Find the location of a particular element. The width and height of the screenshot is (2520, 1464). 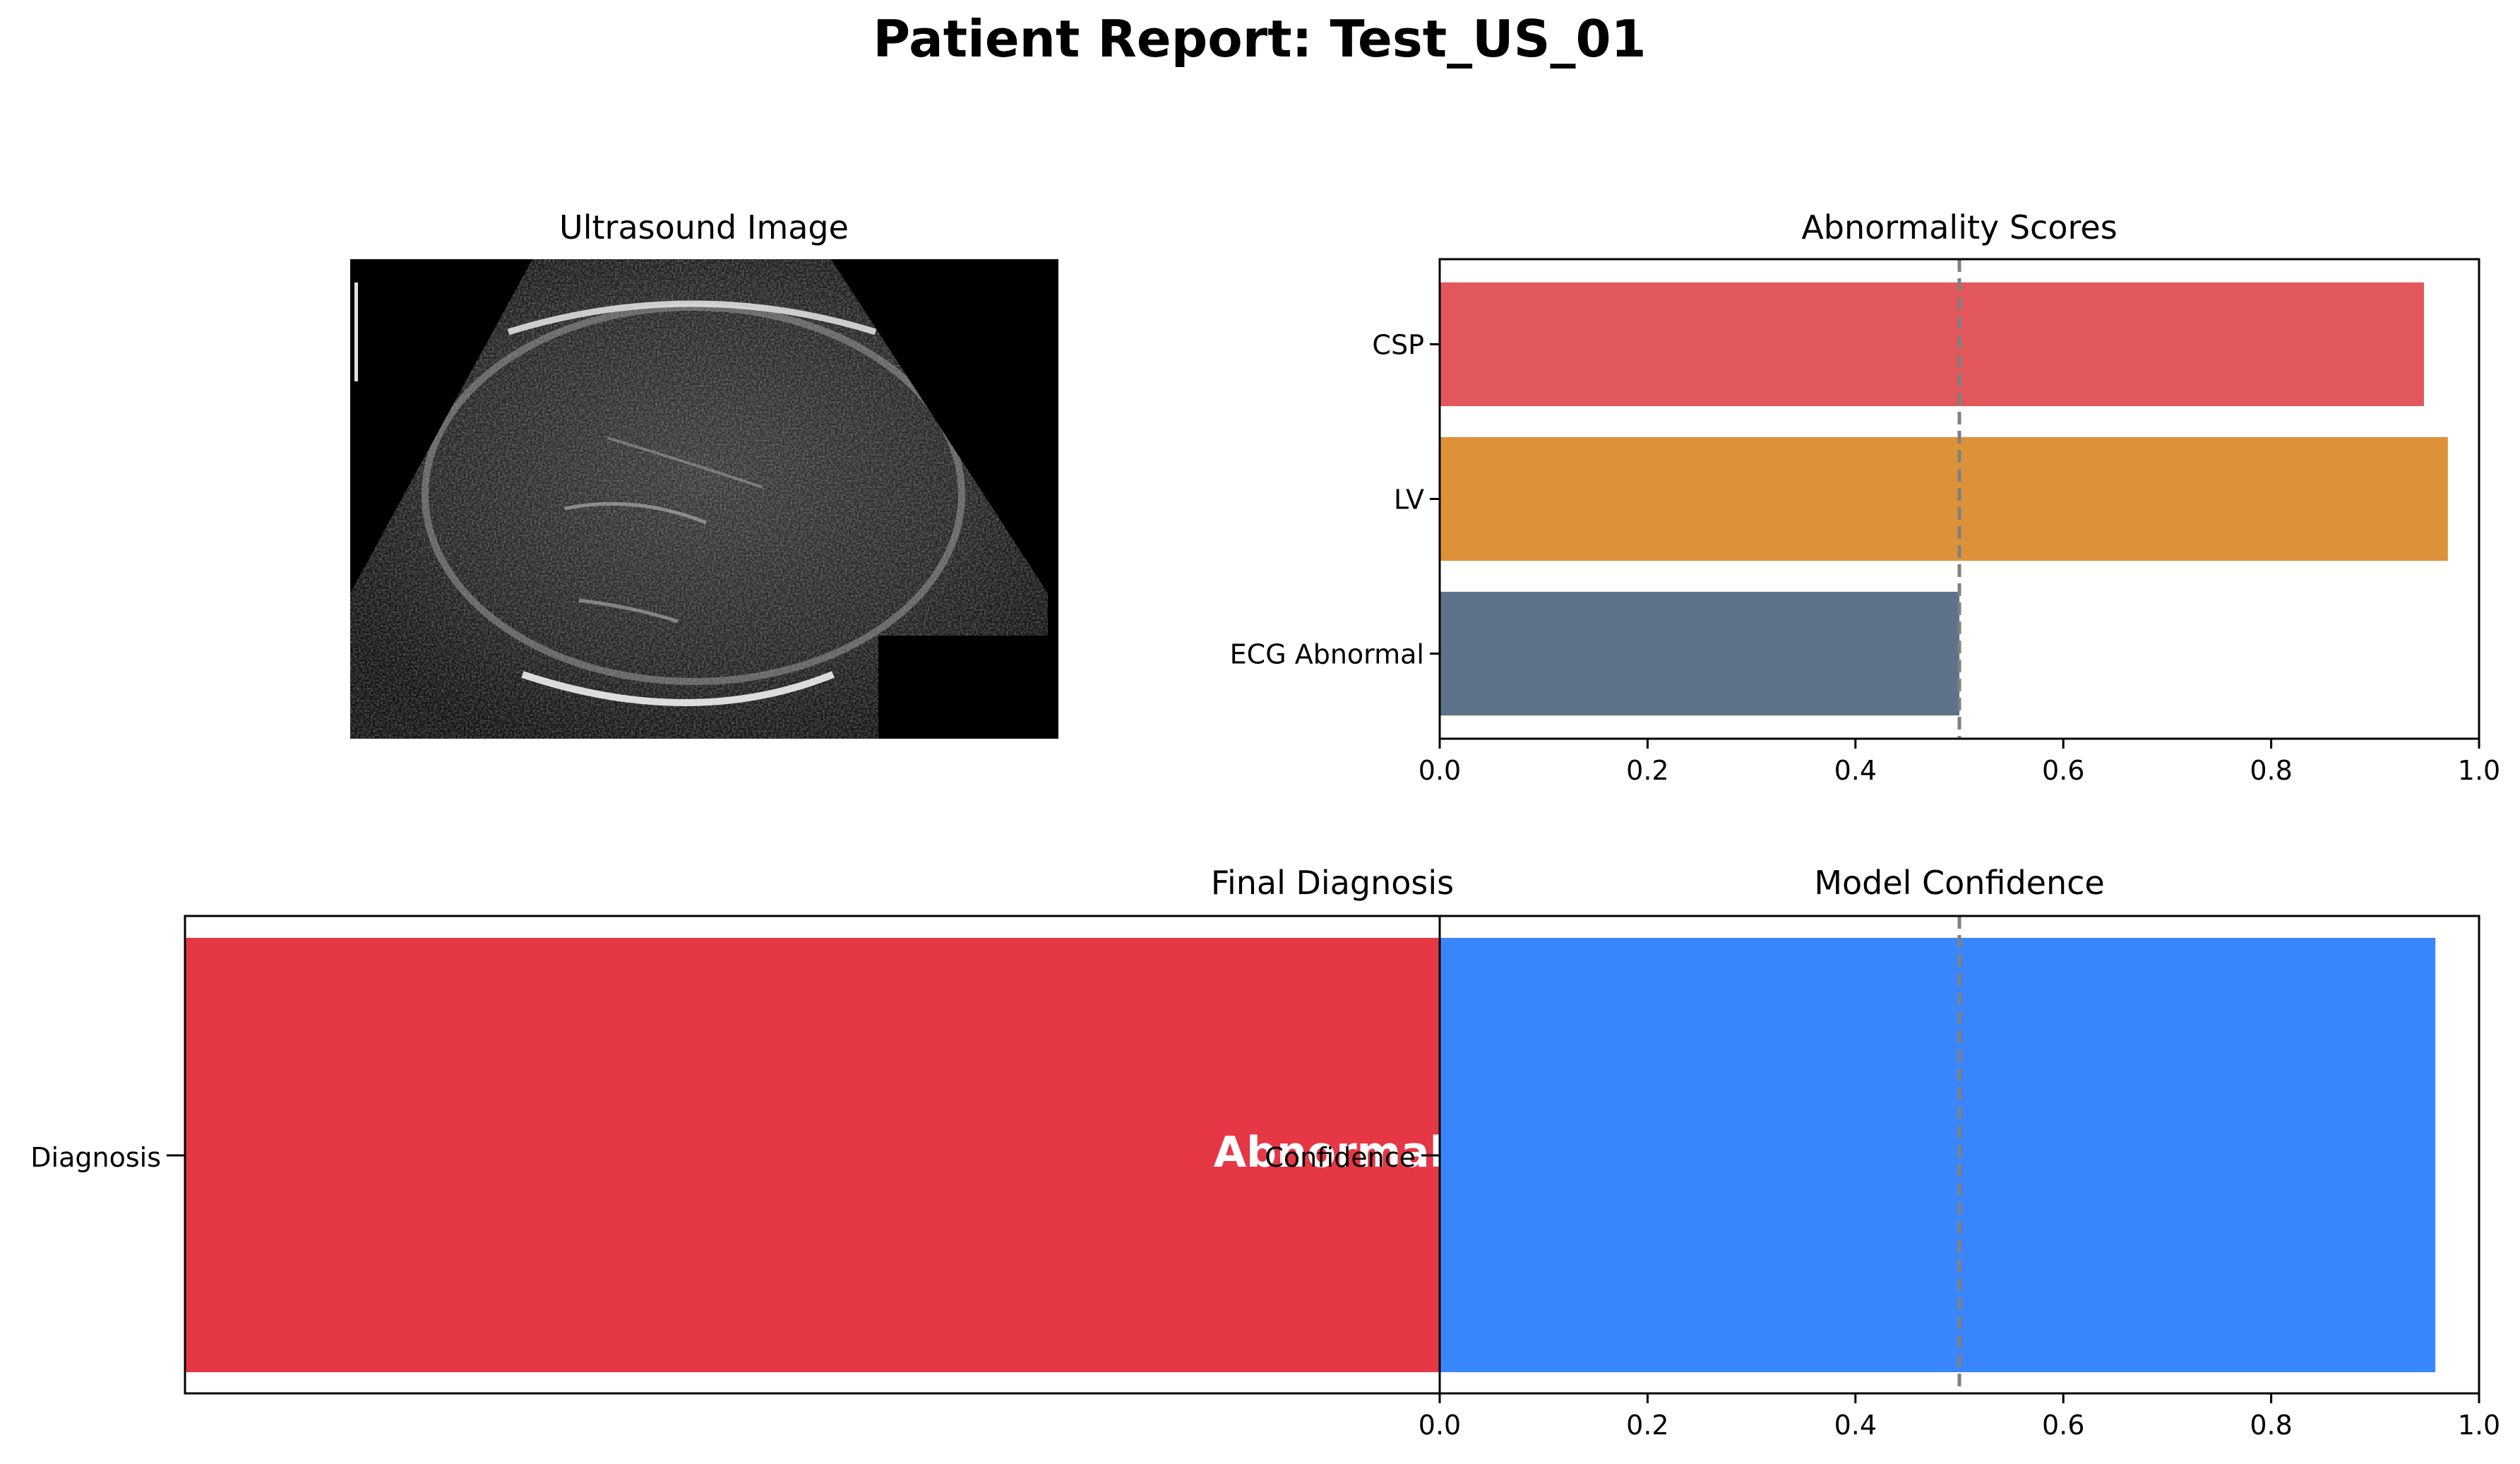

confidence-xtick-label: 0.8 is located at coordinates (2271, 1425).